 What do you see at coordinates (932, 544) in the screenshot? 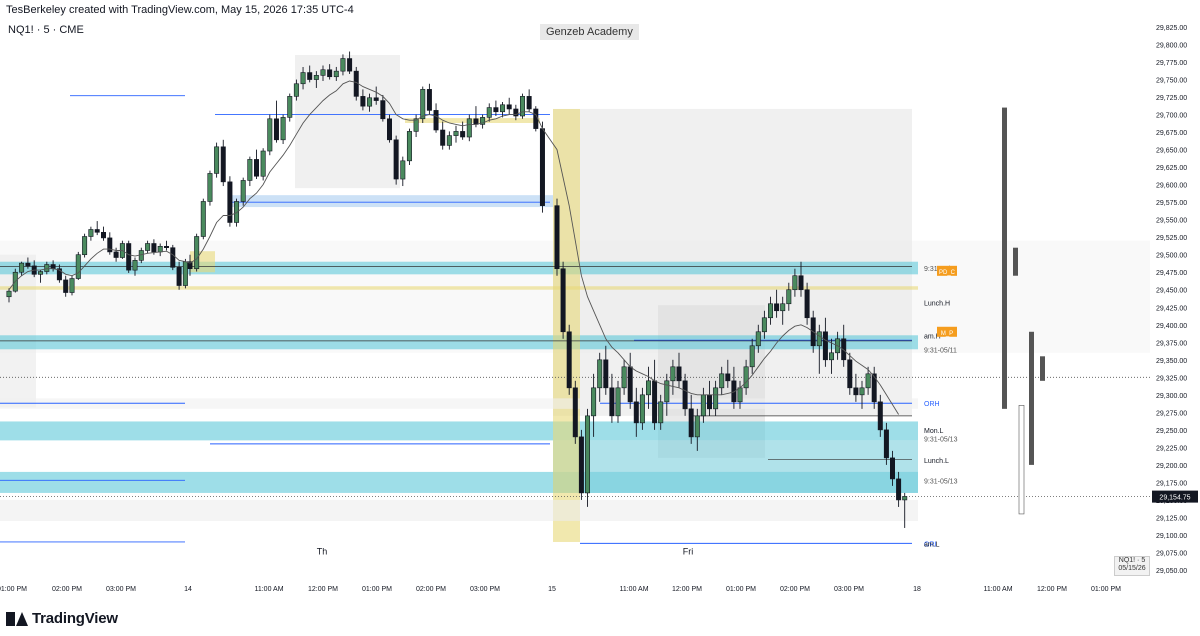
I see `level-label: am.L` at bounding box center [932, 544].